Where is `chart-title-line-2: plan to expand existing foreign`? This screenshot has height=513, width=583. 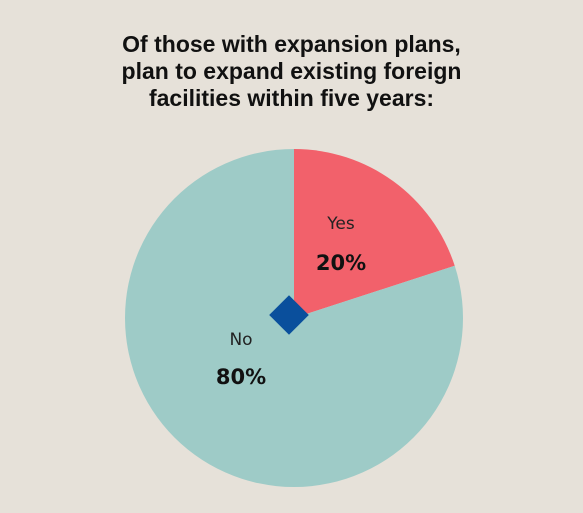
chart-title-line-2: plan to expand existing foreign is located at coordinates (291, 71).